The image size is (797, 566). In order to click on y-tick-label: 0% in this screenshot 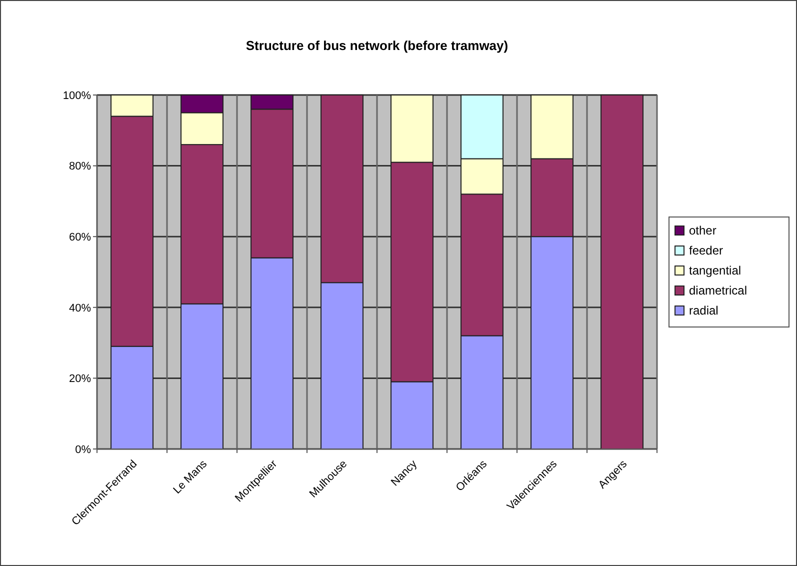, I will do `click(83, 450)`.